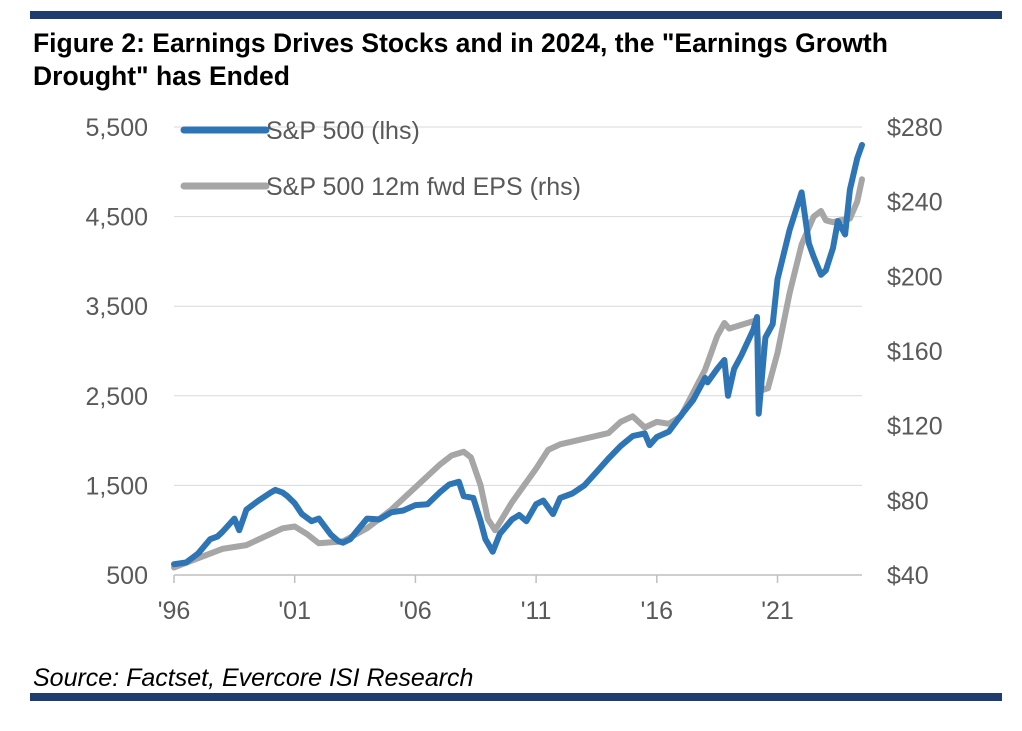 The height and width of the screenshot is (731, 1022). Describe the element at coordinates (116, 307) in the screenshot. I see `left-tick-label: 3,500` at that location.